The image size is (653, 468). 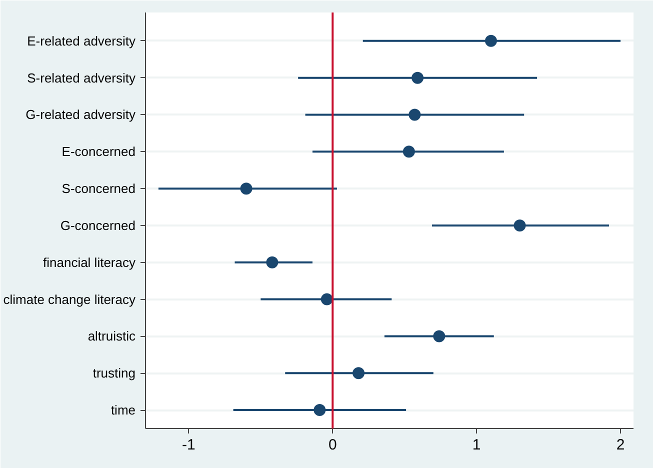 I want to click on y-tick-label: altruistic, so click(x=112, y=336).